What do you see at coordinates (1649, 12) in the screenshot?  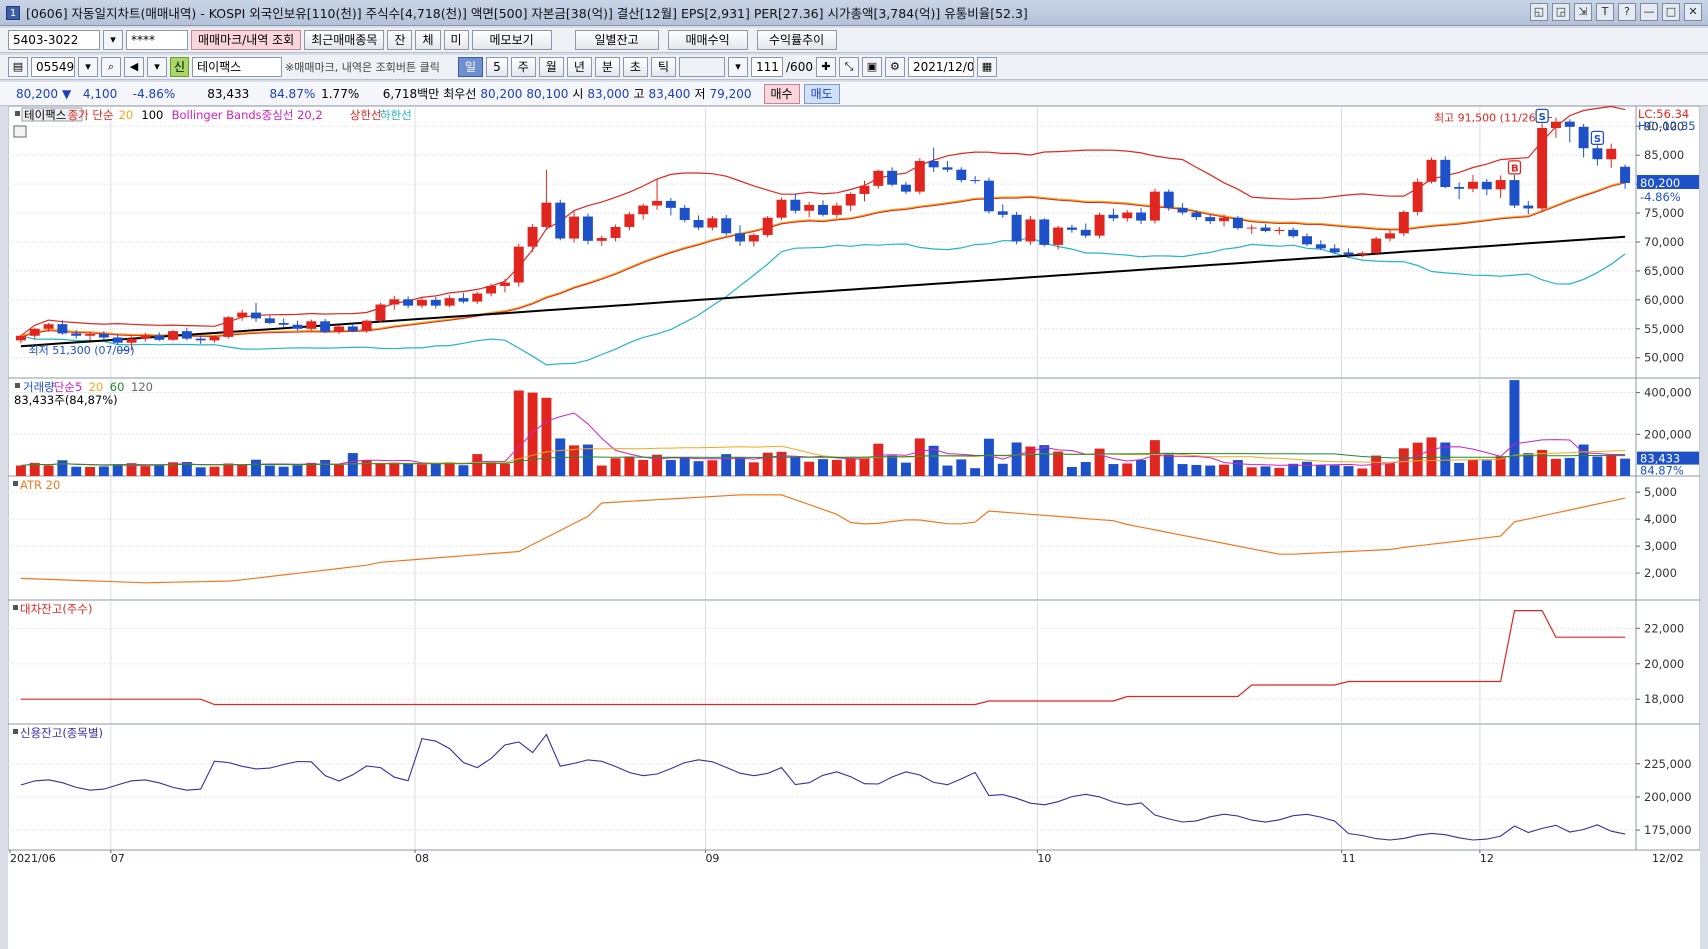 I see `minimize-icon: —` at bounding box center [1649, 12].